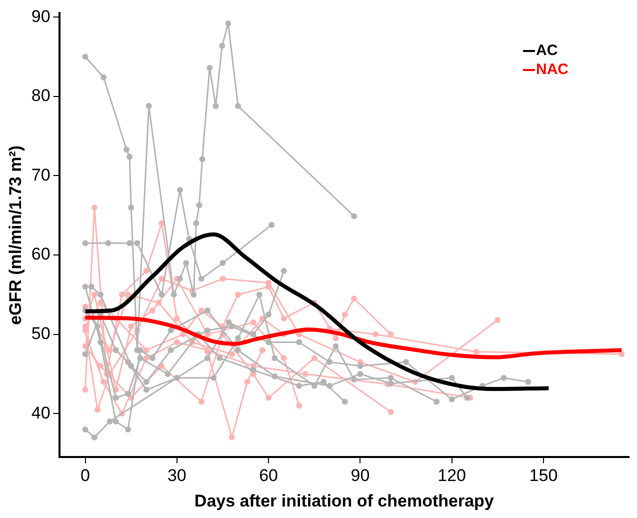  I want to click on x-tick-label: 60, so click(268, 476).